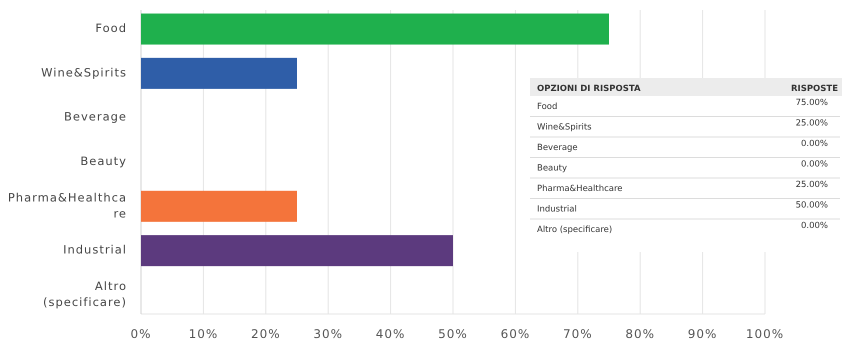 The image size is (856, 350). Describe the element at coordinates (95, 117) in the screenshot. I see `y-tick-label: Beverage` at that location.